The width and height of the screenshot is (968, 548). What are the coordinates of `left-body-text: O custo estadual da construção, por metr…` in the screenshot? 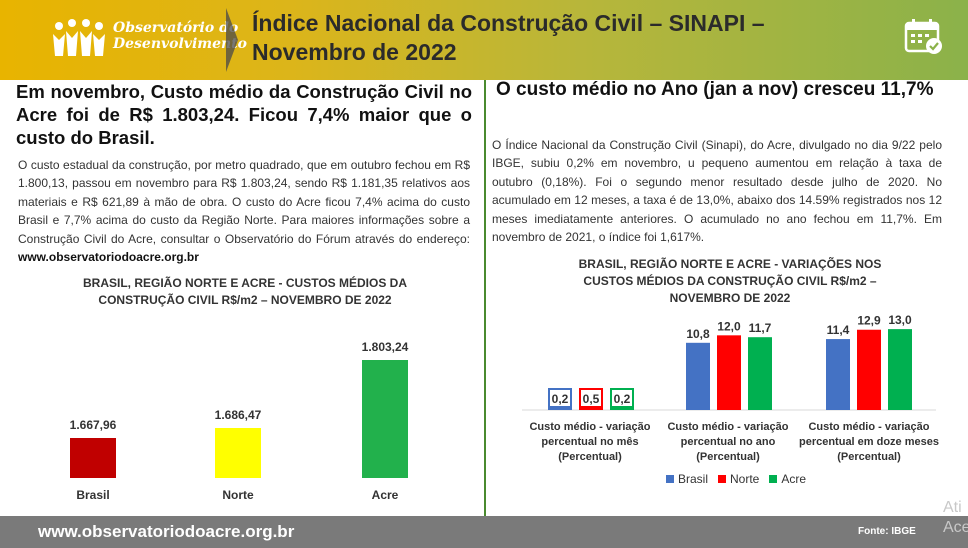 It's located at (244, 211).